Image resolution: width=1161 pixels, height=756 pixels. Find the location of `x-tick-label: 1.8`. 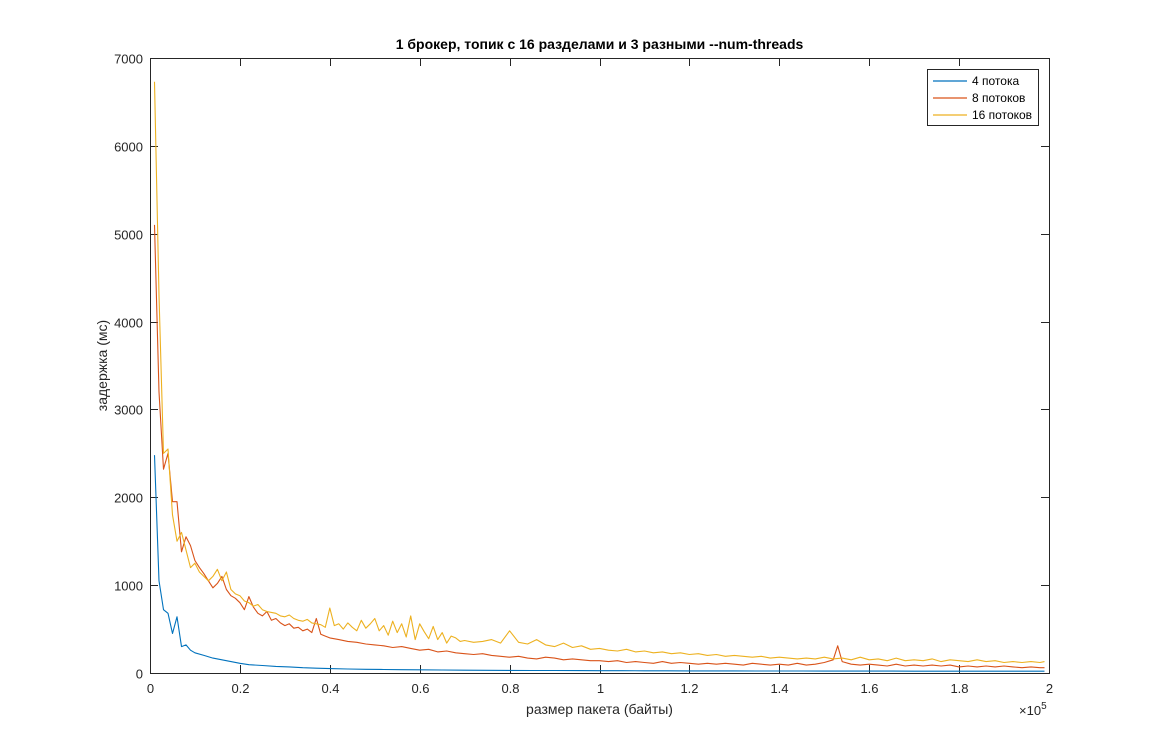

x-tick-label: 1.8 is located at coordinates (959, 688).